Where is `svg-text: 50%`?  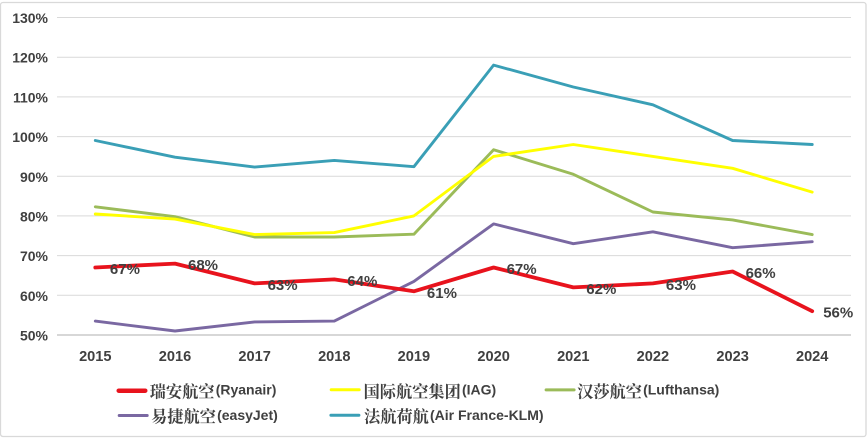 svg-text: 50% is located at coordinates (34, 336).